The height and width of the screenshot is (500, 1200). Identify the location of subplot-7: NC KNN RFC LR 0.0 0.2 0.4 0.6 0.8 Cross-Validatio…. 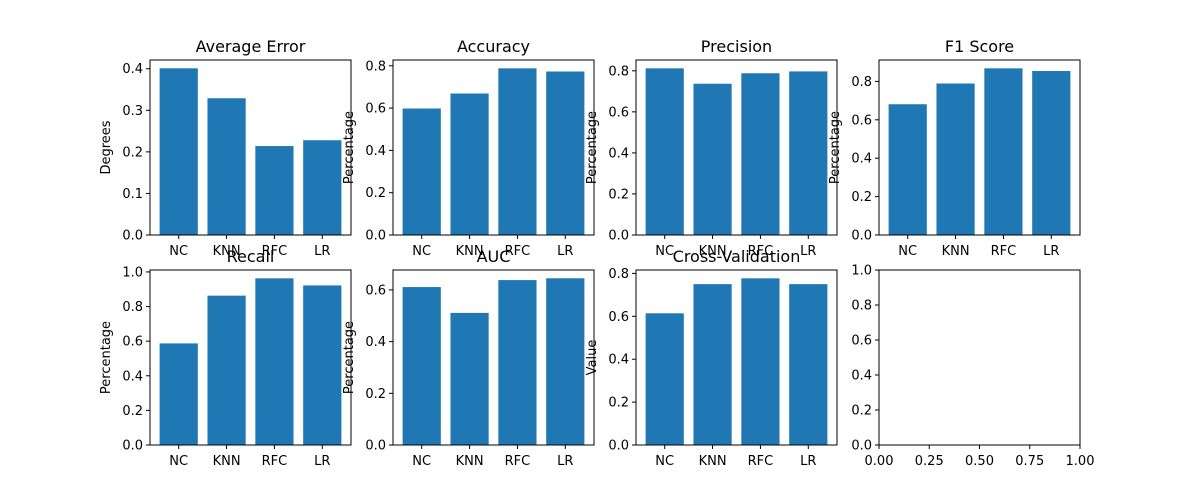
(711, 358).